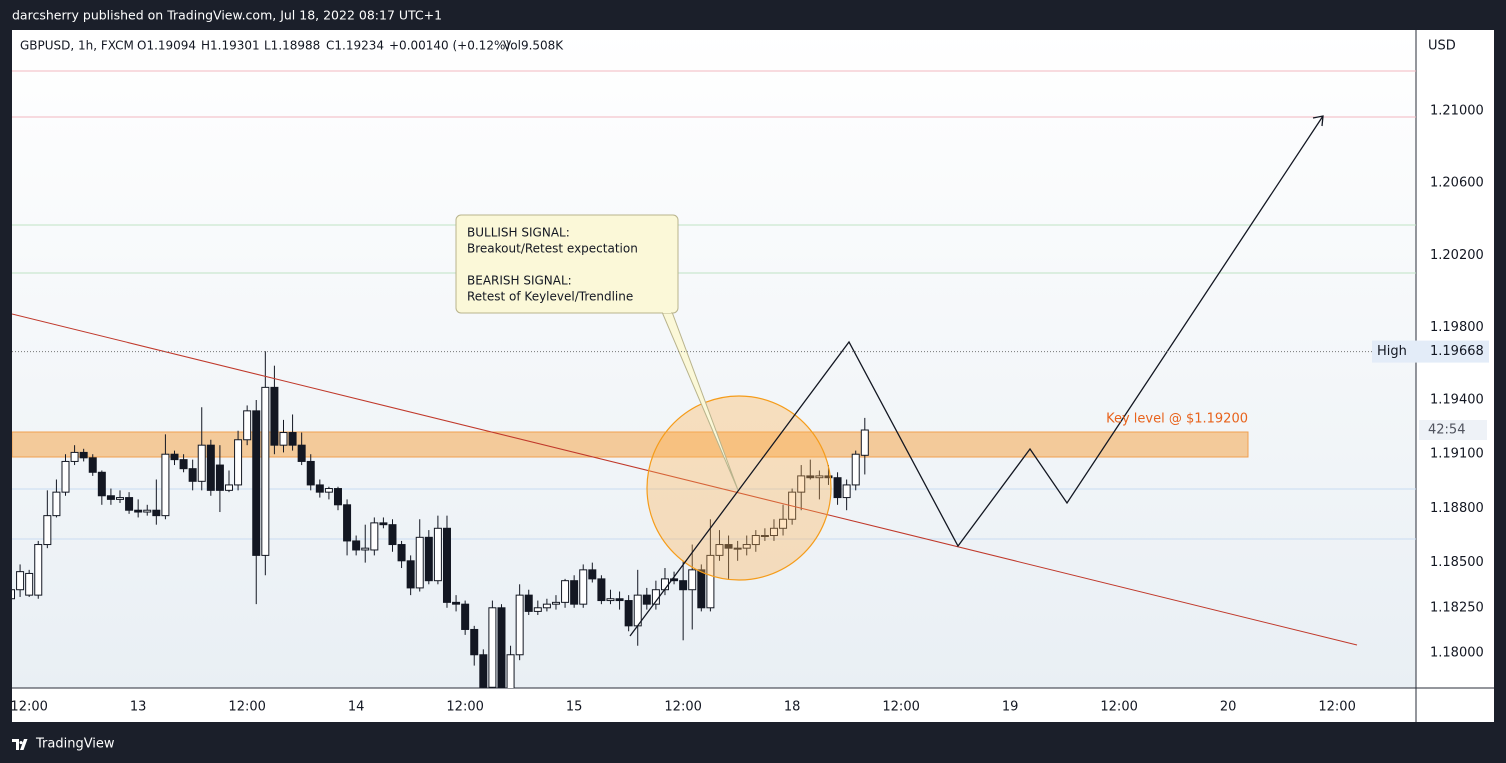  I want to click on y-tick-label: 1.18250, so click(1457, 607).